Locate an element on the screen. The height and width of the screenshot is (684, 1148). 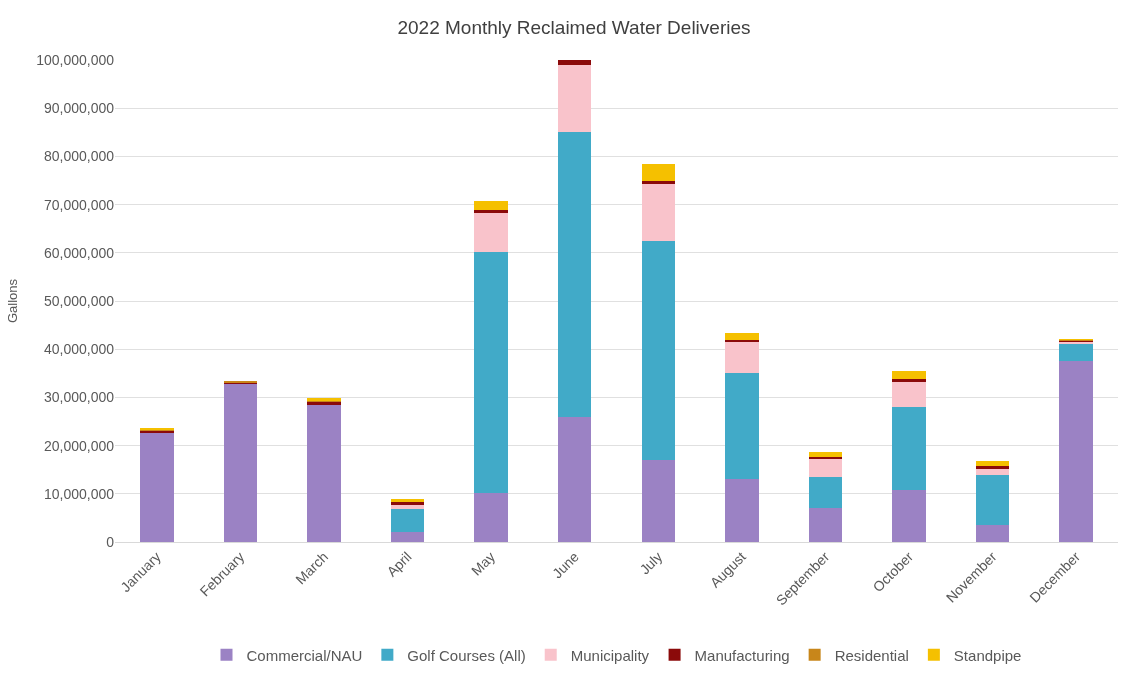
legend-label: Standpipe is located at coordinates (987, 655).